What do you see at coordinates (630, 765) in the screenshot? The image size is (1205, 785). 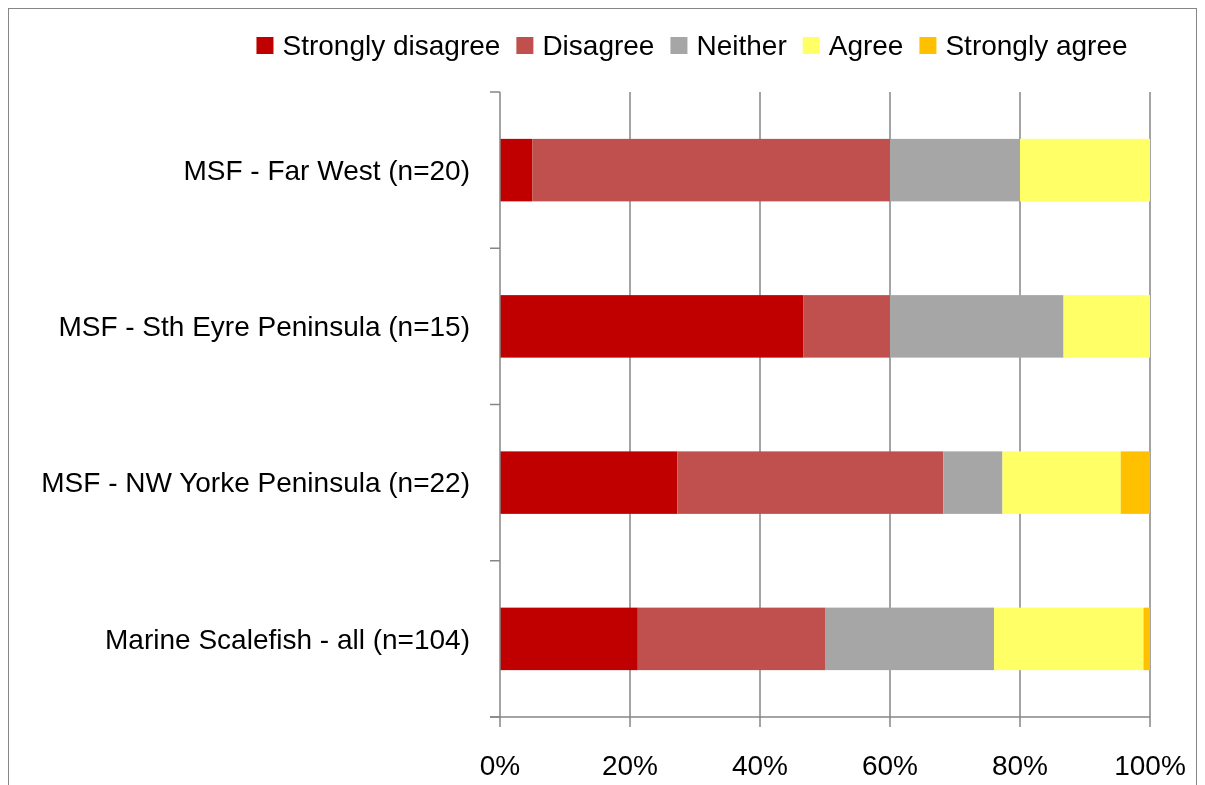 I see `x-tick-label: 20%` at bounding box center [630, 765].